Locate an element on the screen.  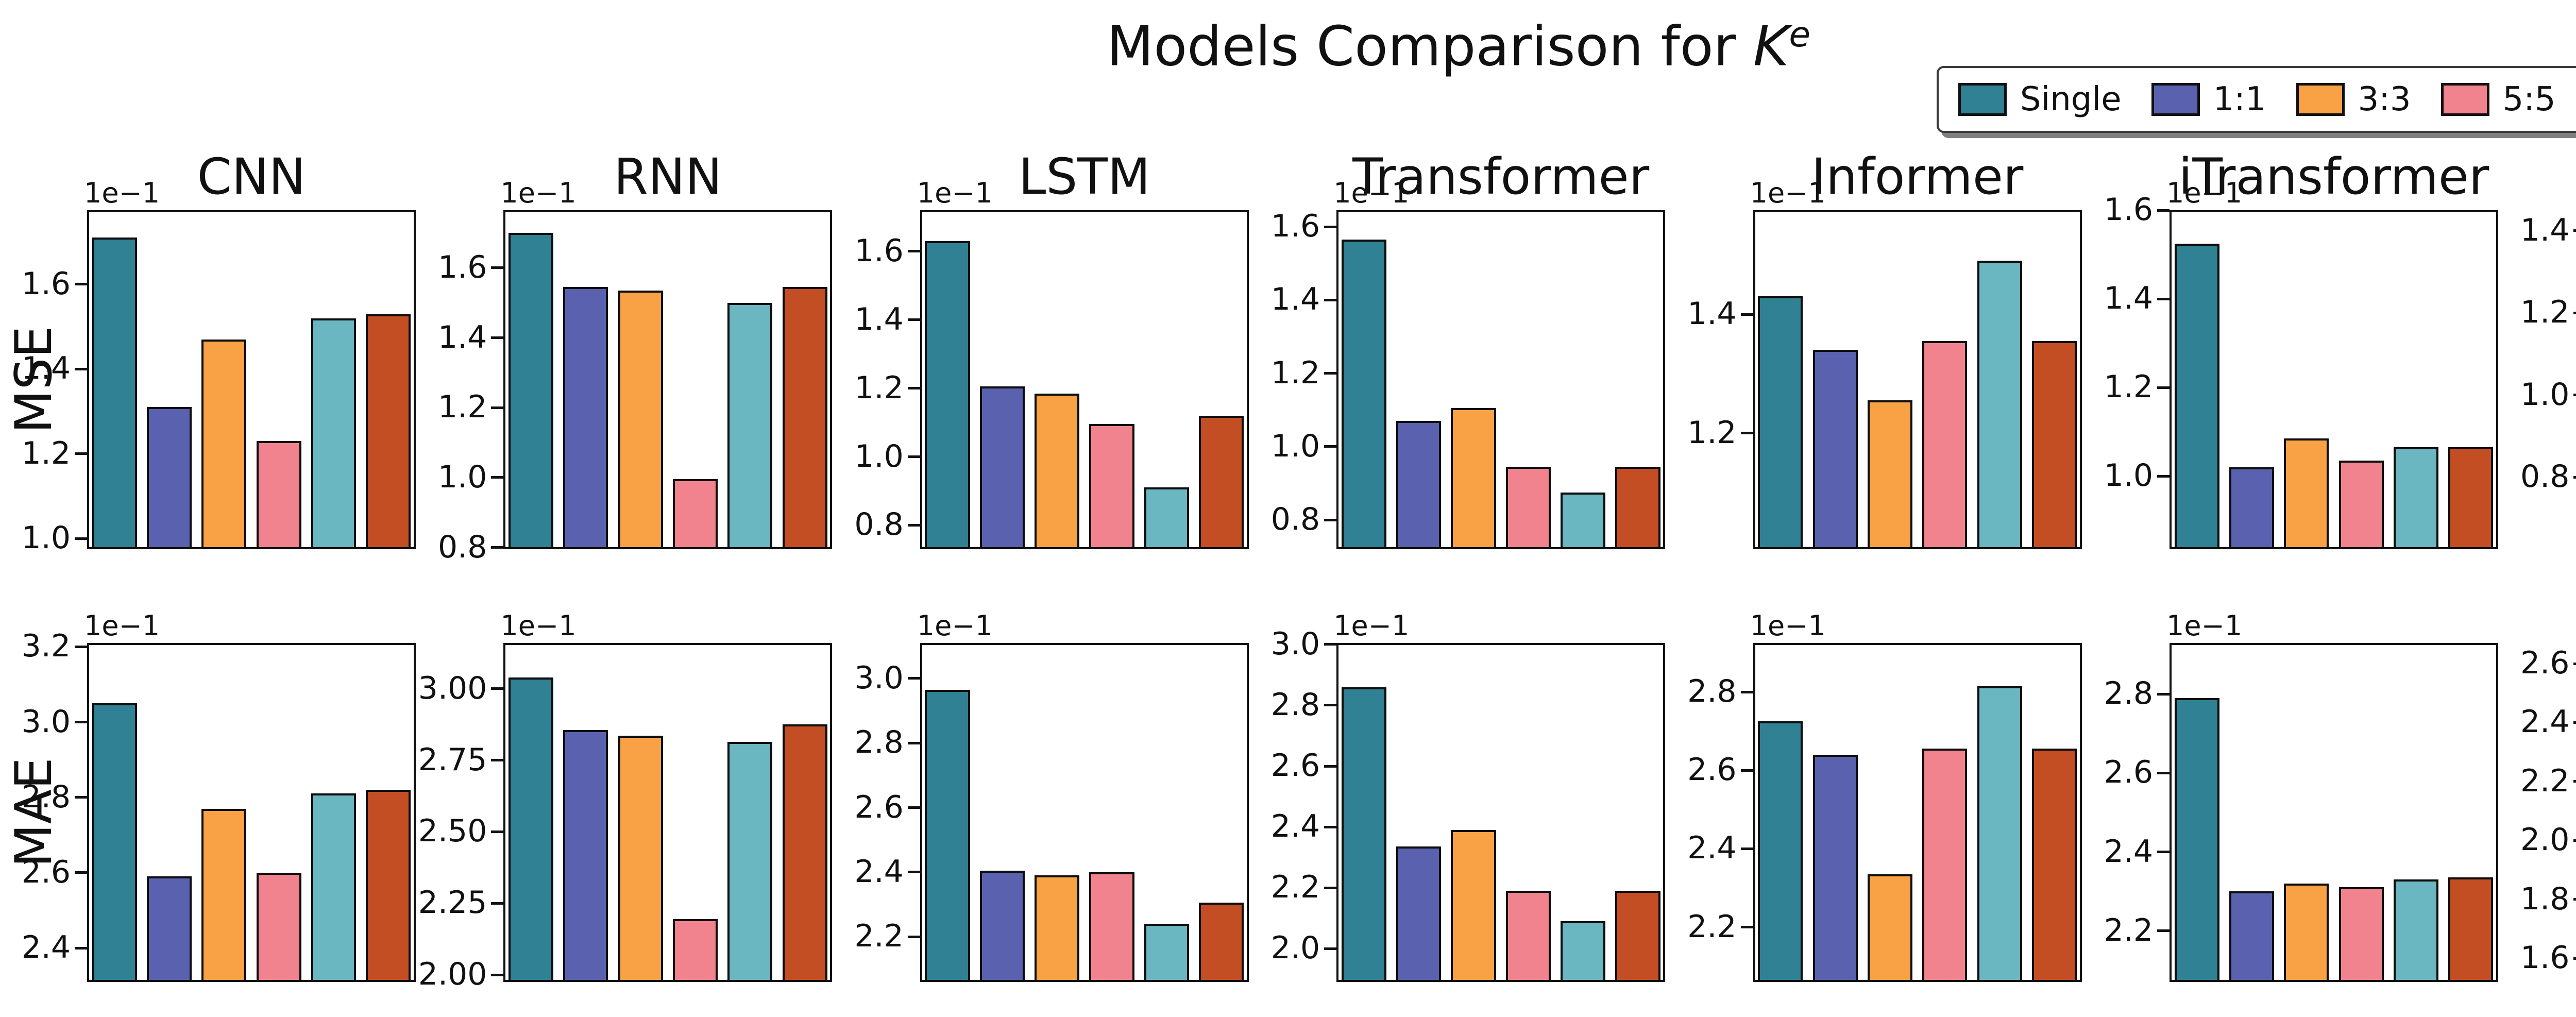
bar-transformer-mse-single is located at coordinates (1363, 394).